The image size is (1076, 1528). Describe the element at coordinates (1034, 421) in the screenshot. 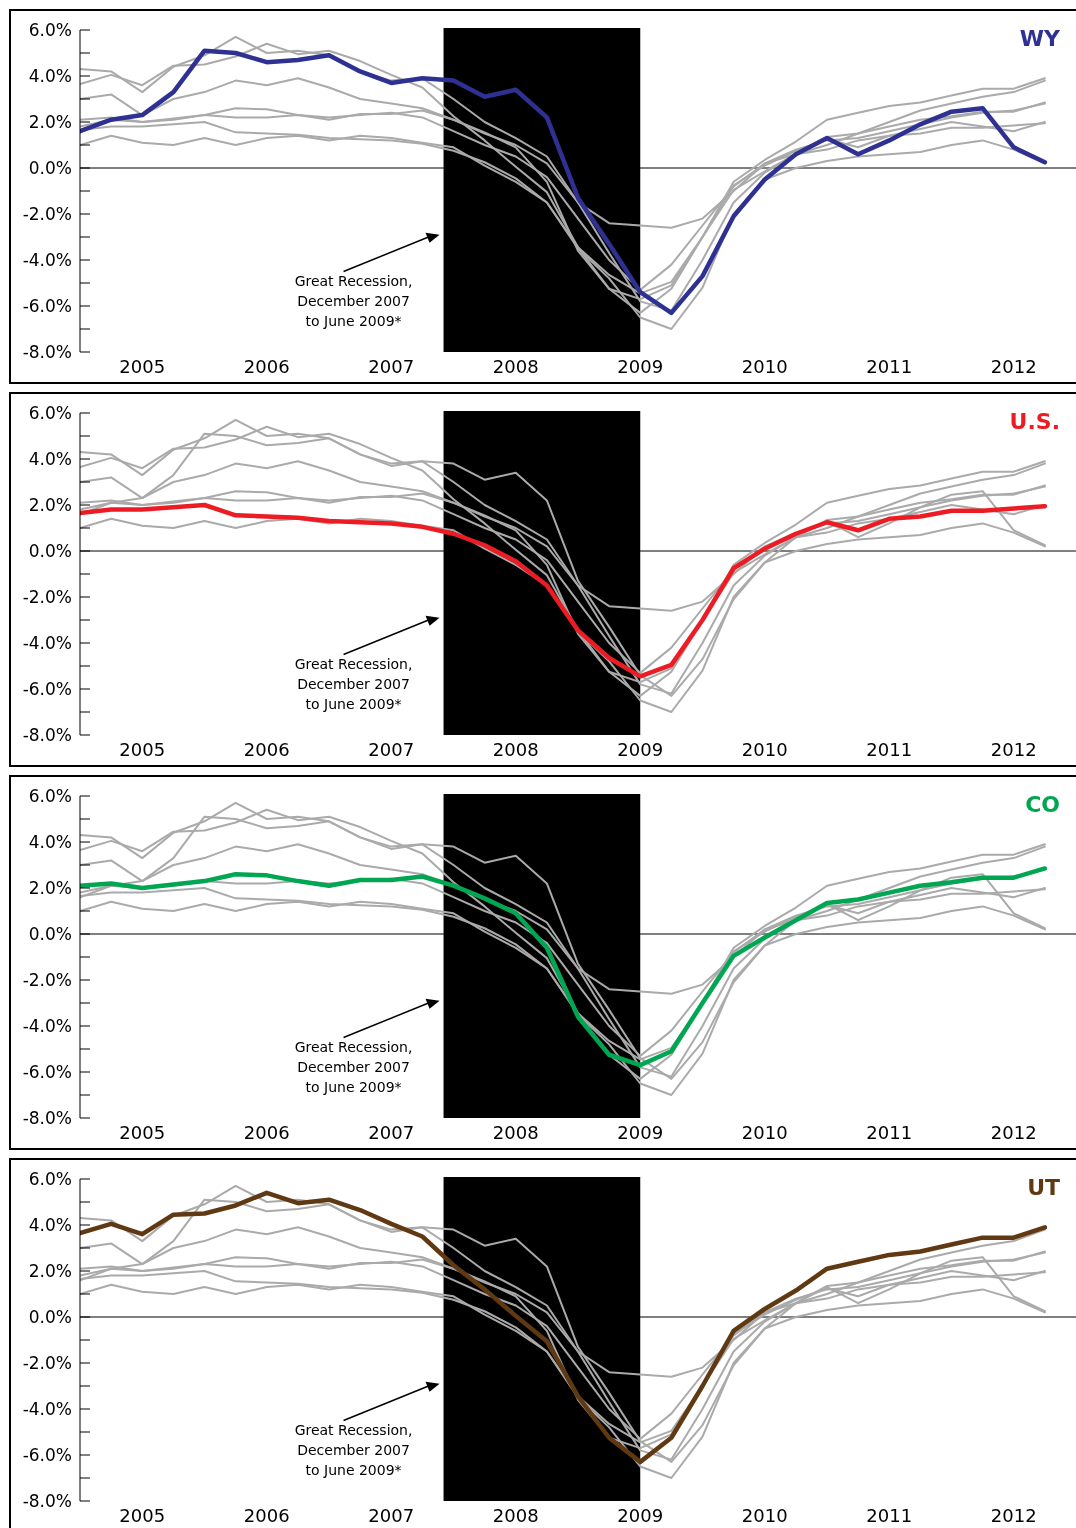

I see `text: U.S.` at that location.